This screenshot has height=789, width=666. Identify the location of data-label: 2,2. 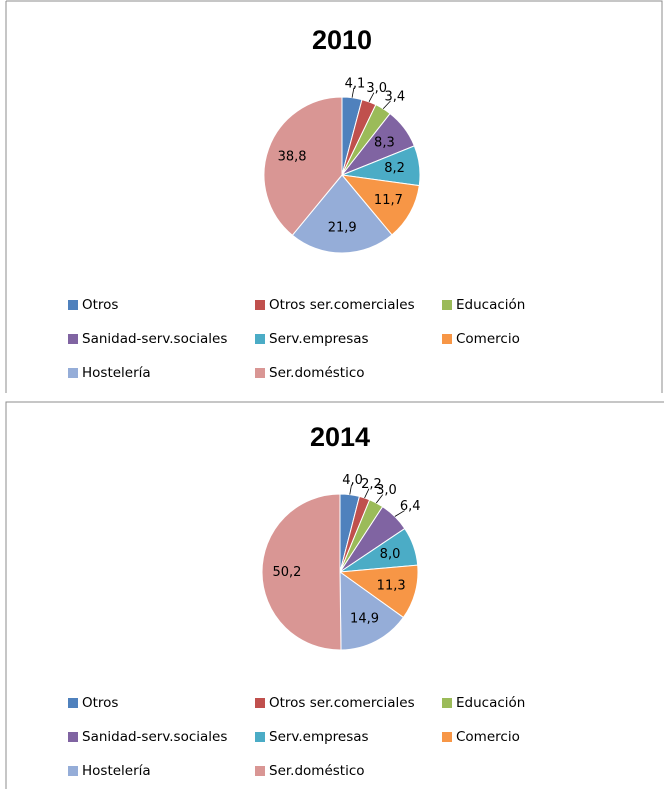
(371, 484).